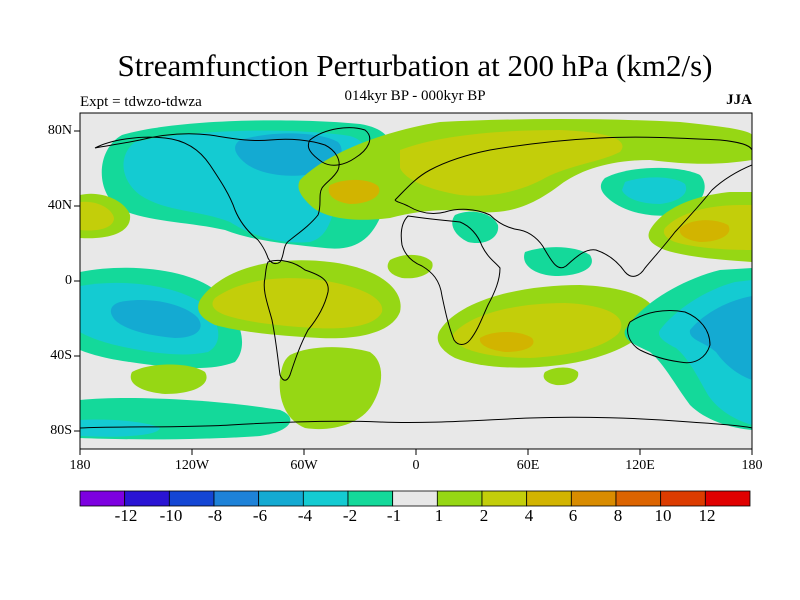 The image size is (800, 600). I want to click on lon-label-60e: 60E, so click(528, 465).